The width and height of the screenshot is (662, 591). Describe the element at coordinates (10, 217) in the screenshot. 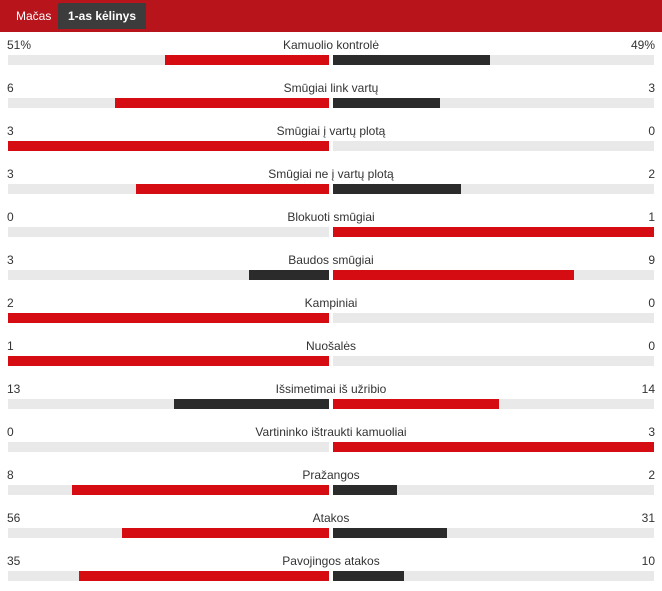

I see `stat-home-value: 0` at that location.